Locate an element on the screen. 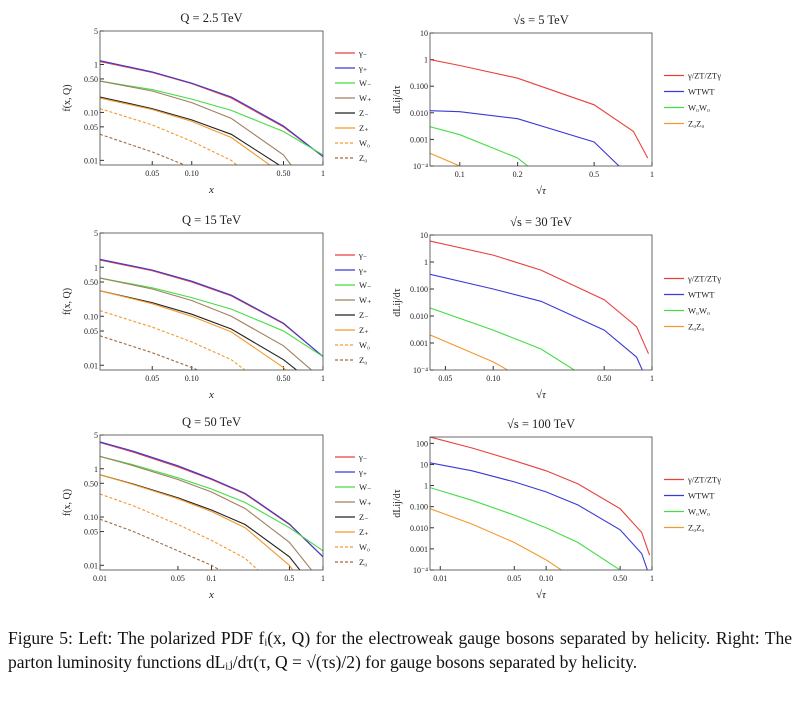 The height and width of the screenshot is (709, 799). chart-title: √s = 100 TeV is located at coordinates (541, 424).